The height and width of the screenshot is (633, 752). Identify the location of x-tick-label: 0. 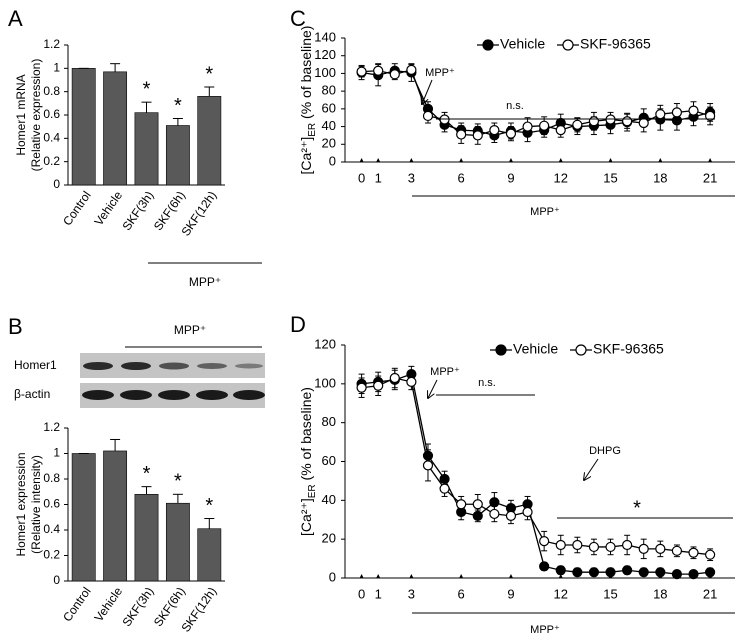
(361, 593).